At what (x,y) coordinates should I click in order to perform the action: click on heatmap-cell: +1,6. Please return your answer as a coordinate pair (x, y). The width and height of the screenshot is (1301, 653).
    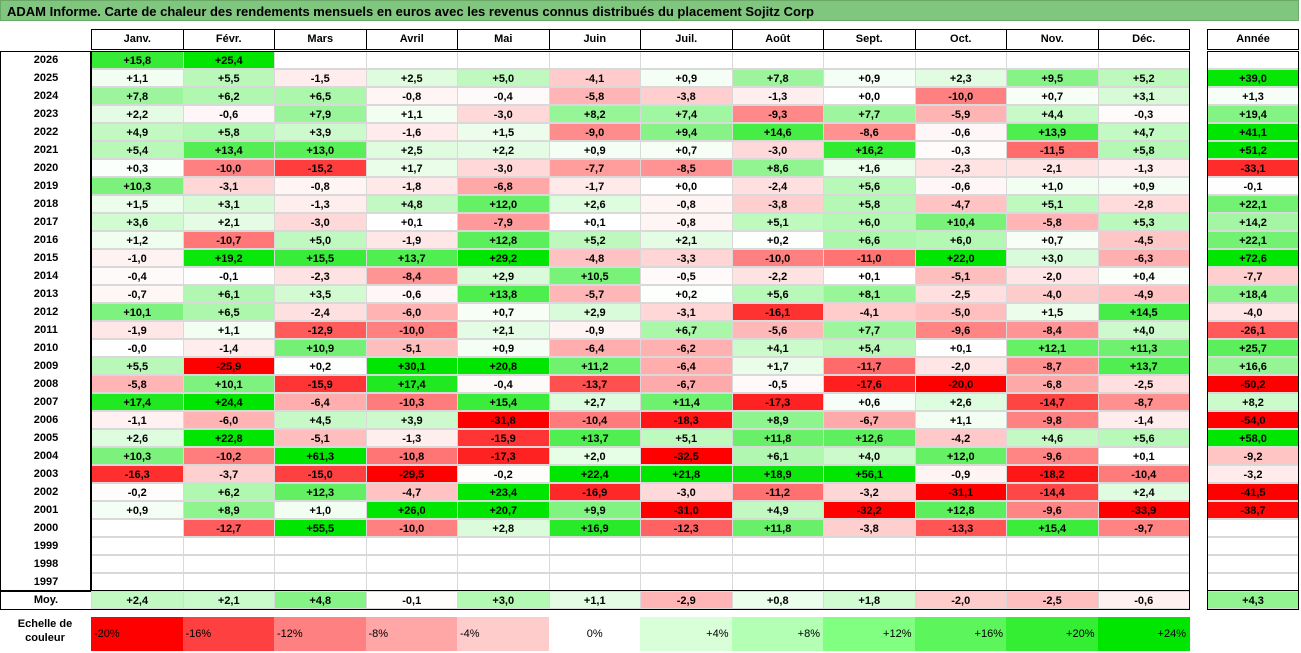
    Looking at the image, I should click on (869, 168).